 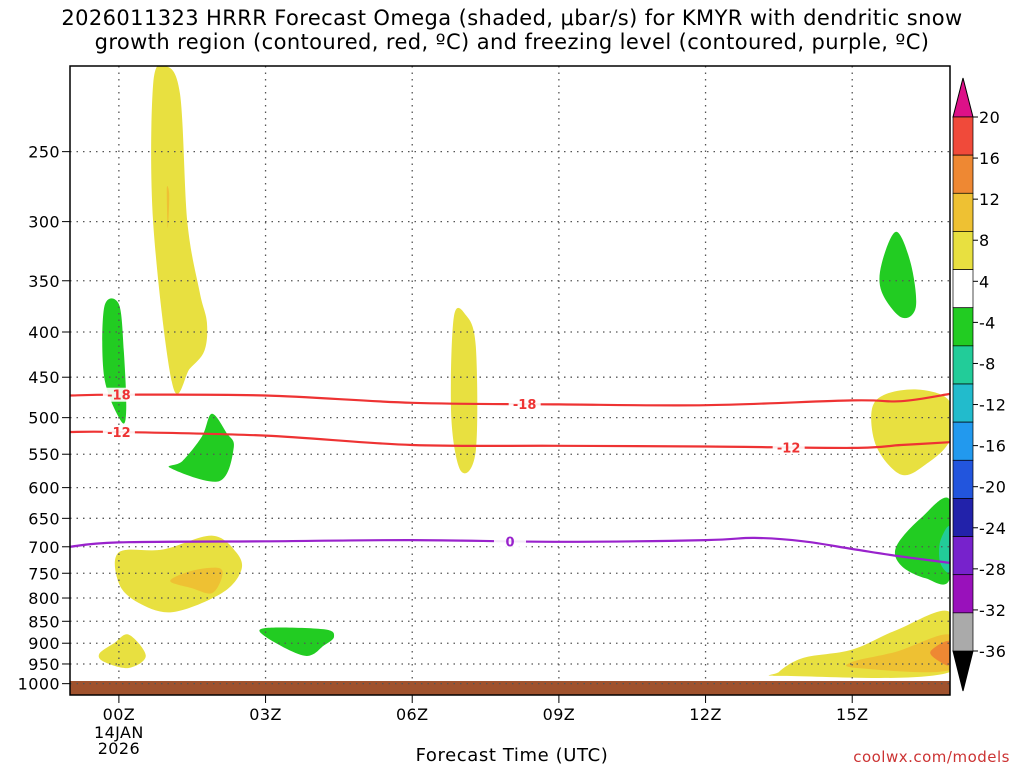 I want to click on colorbar-label--20: -20, so click(x=992, y=487).